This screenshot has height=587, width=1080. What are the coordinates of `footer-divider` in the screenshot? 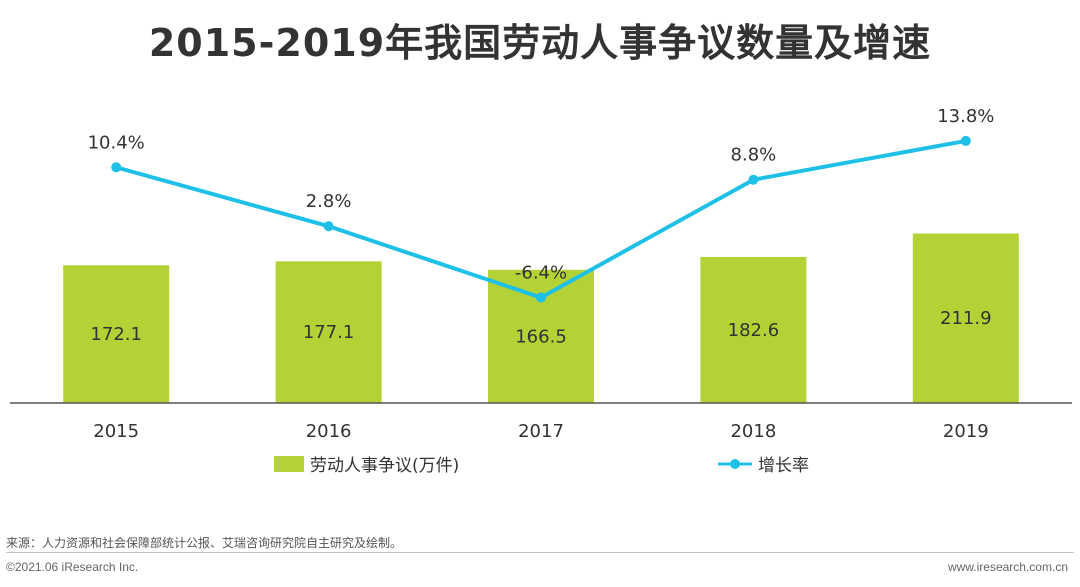 It's located at (540, 552).